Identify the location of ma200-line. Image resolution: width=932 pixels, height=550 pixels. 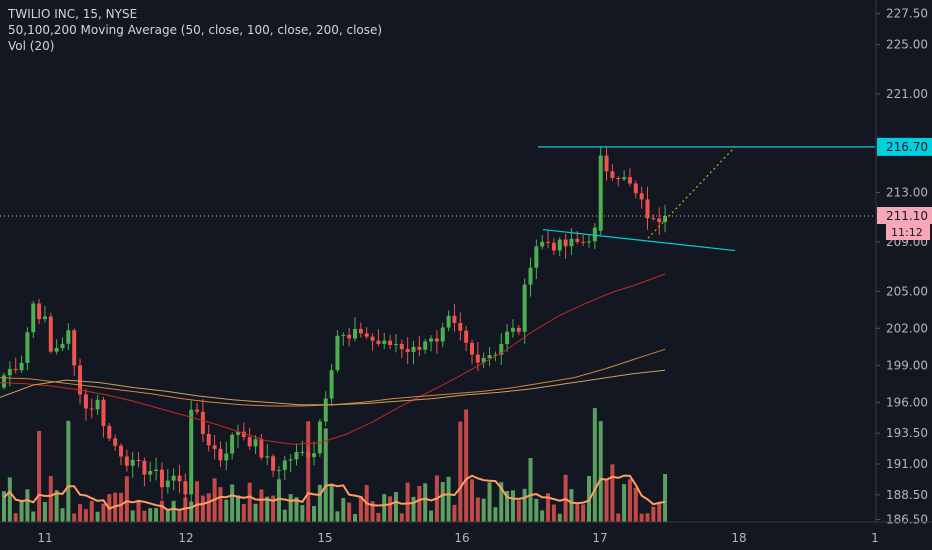
(333, 387).